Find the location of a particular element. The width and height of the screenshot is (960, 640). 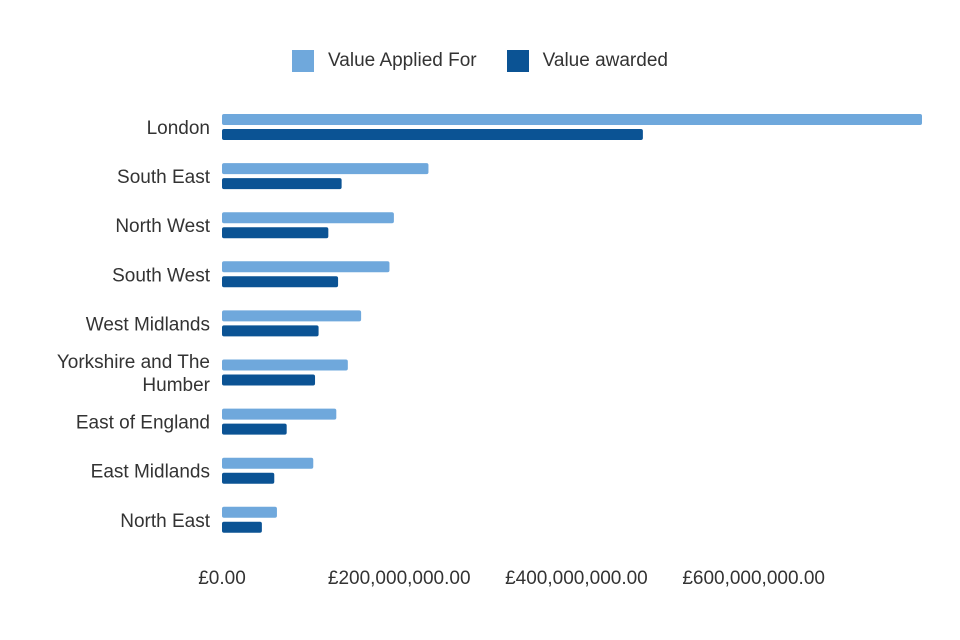

category-label-8: North East is located at coordinates (165, 521).